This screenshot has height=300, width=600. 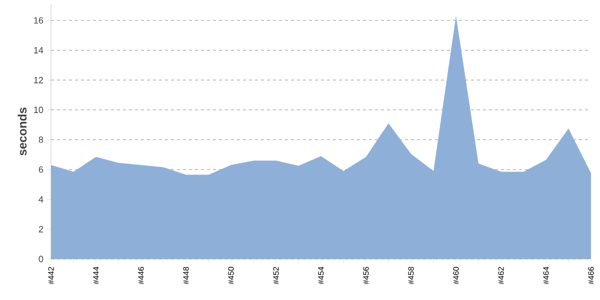 I want to click on y-tick-label: 10, so click(x=39, y=110).